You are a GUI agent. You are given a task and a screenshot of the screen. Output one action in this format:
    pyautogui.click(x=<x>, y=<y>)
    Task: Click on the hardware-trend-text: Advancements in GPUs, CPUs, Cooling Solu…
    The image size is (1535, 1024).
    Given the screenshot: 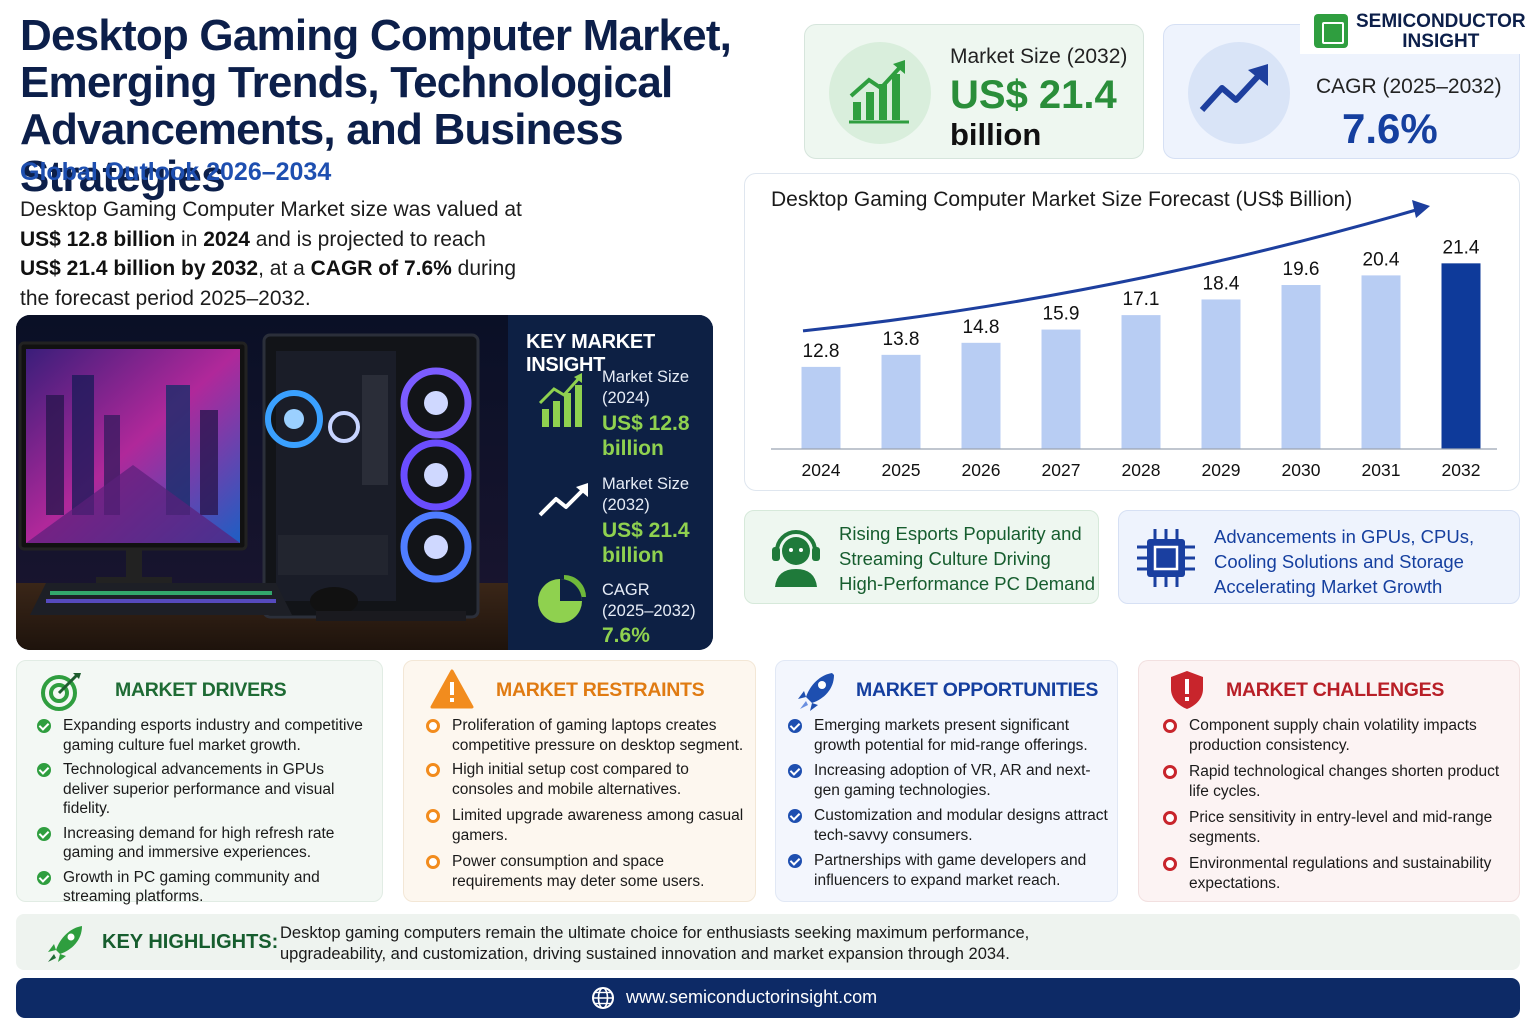 What is the action you would take?
    pyautogui.click(x=1344, y=561)
    